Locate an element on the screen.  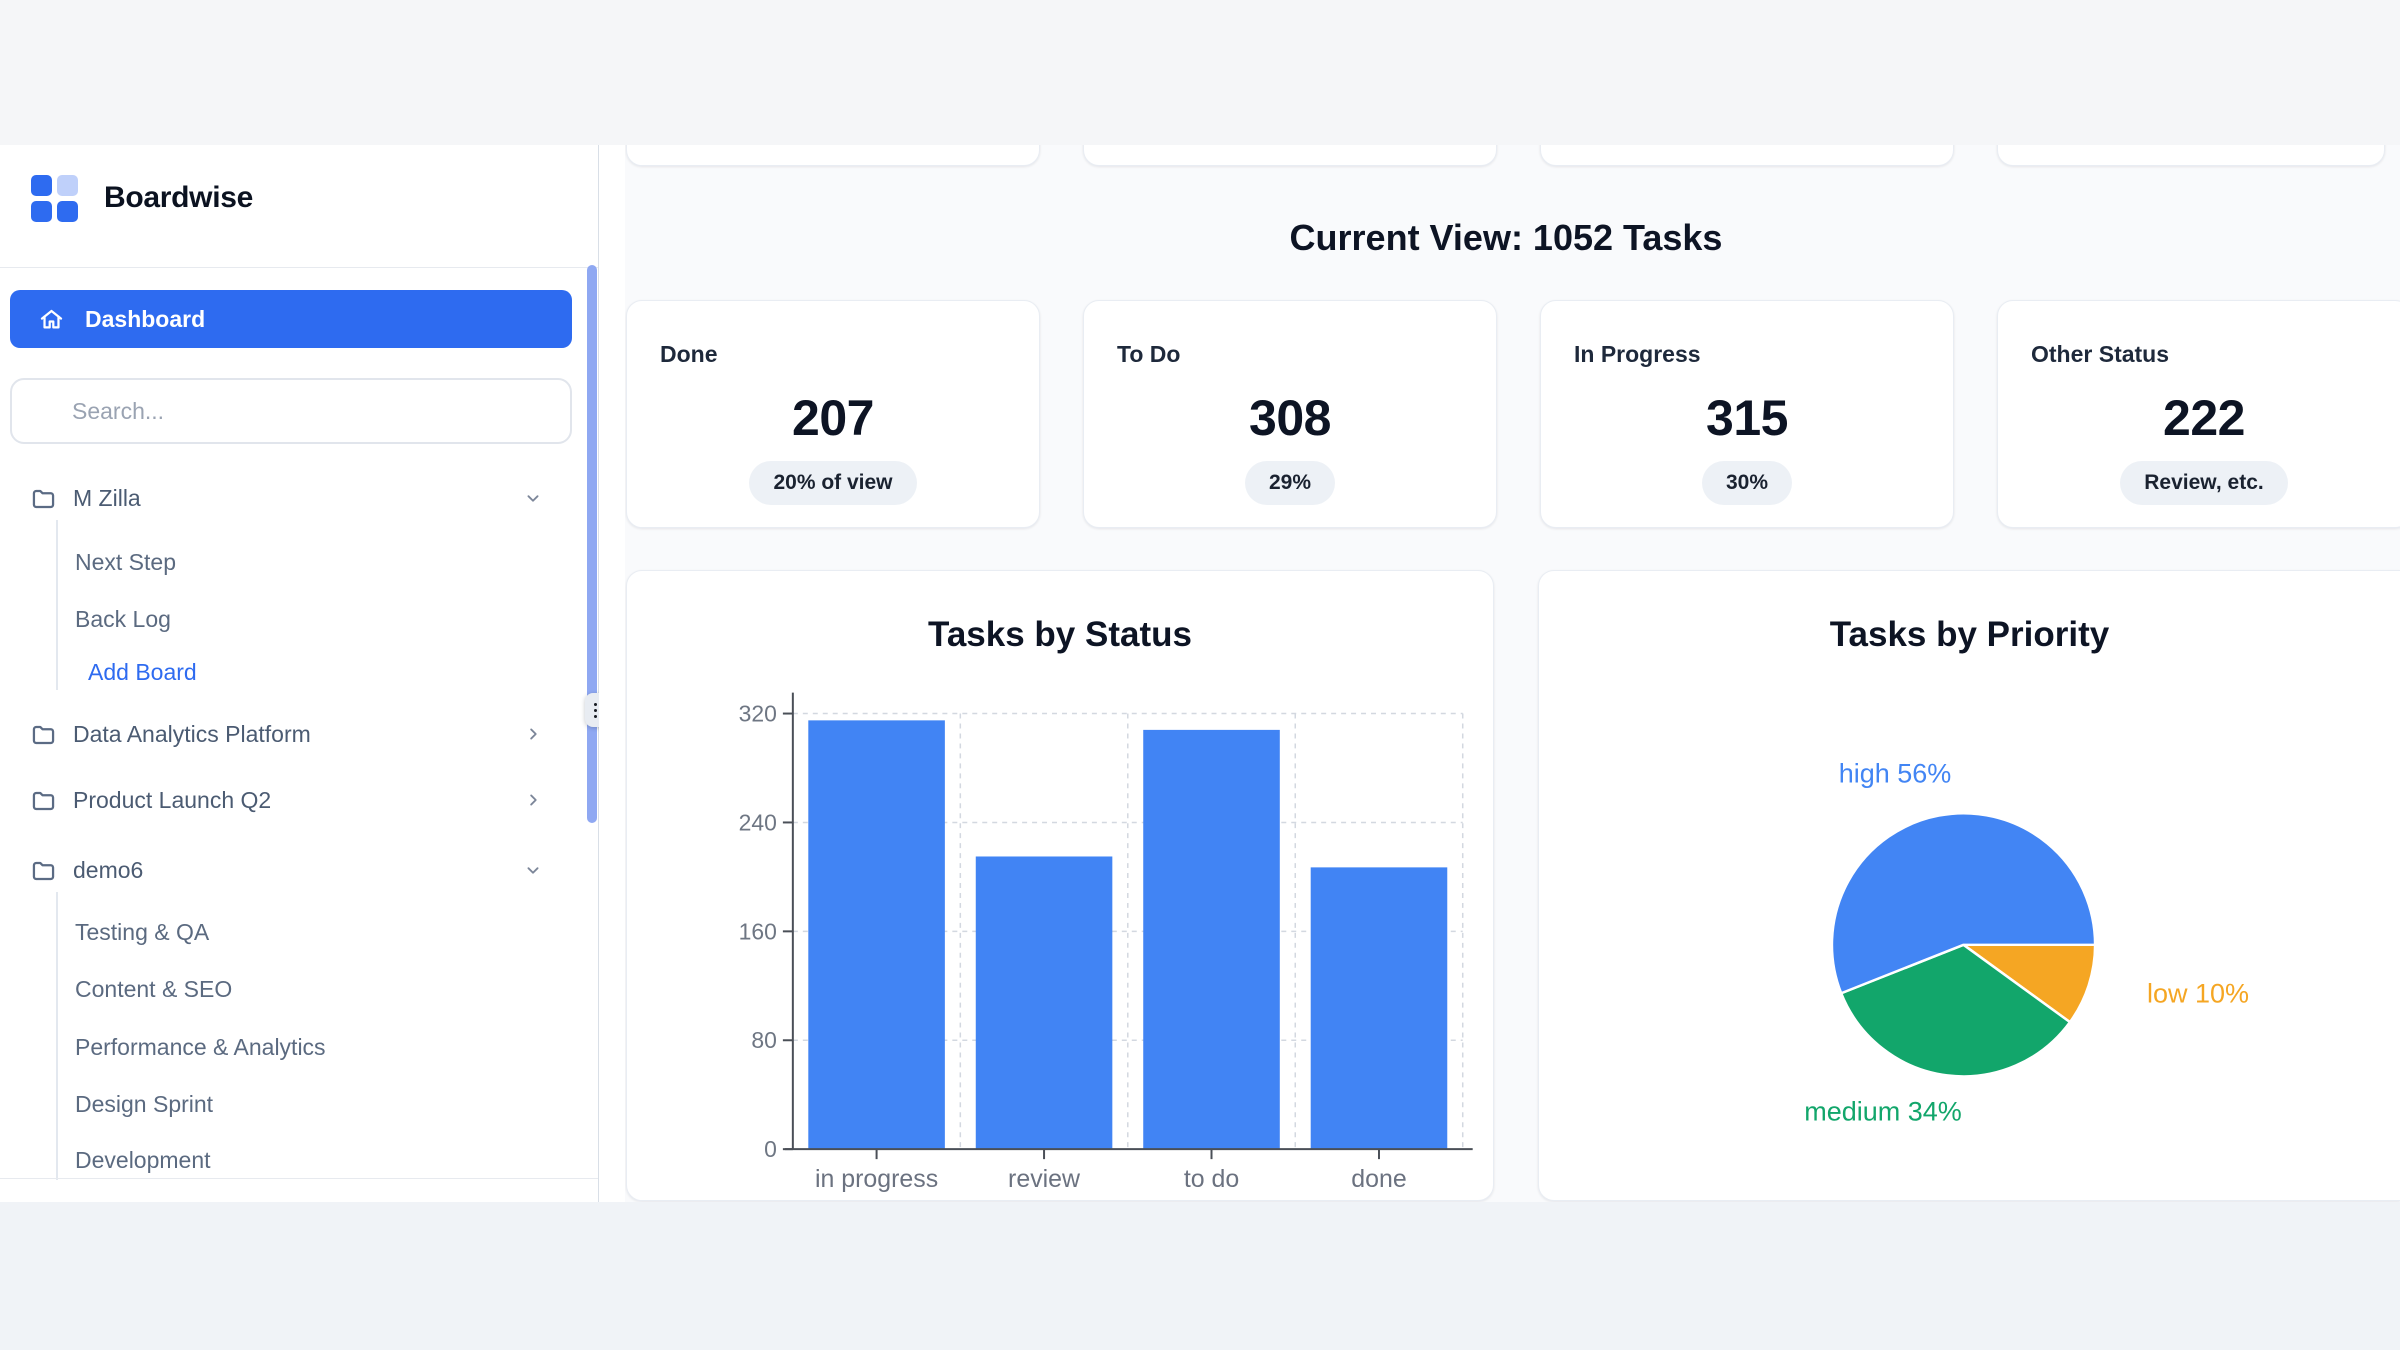
add-board-label: Add Board is located at coordinates (142, 671).